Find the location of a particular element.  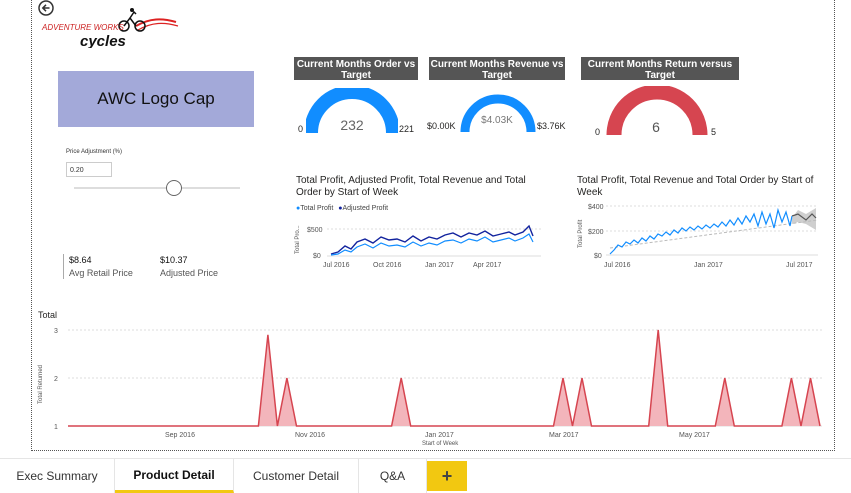

kpi-revenue-gauge is located at coordinates (498, 112).